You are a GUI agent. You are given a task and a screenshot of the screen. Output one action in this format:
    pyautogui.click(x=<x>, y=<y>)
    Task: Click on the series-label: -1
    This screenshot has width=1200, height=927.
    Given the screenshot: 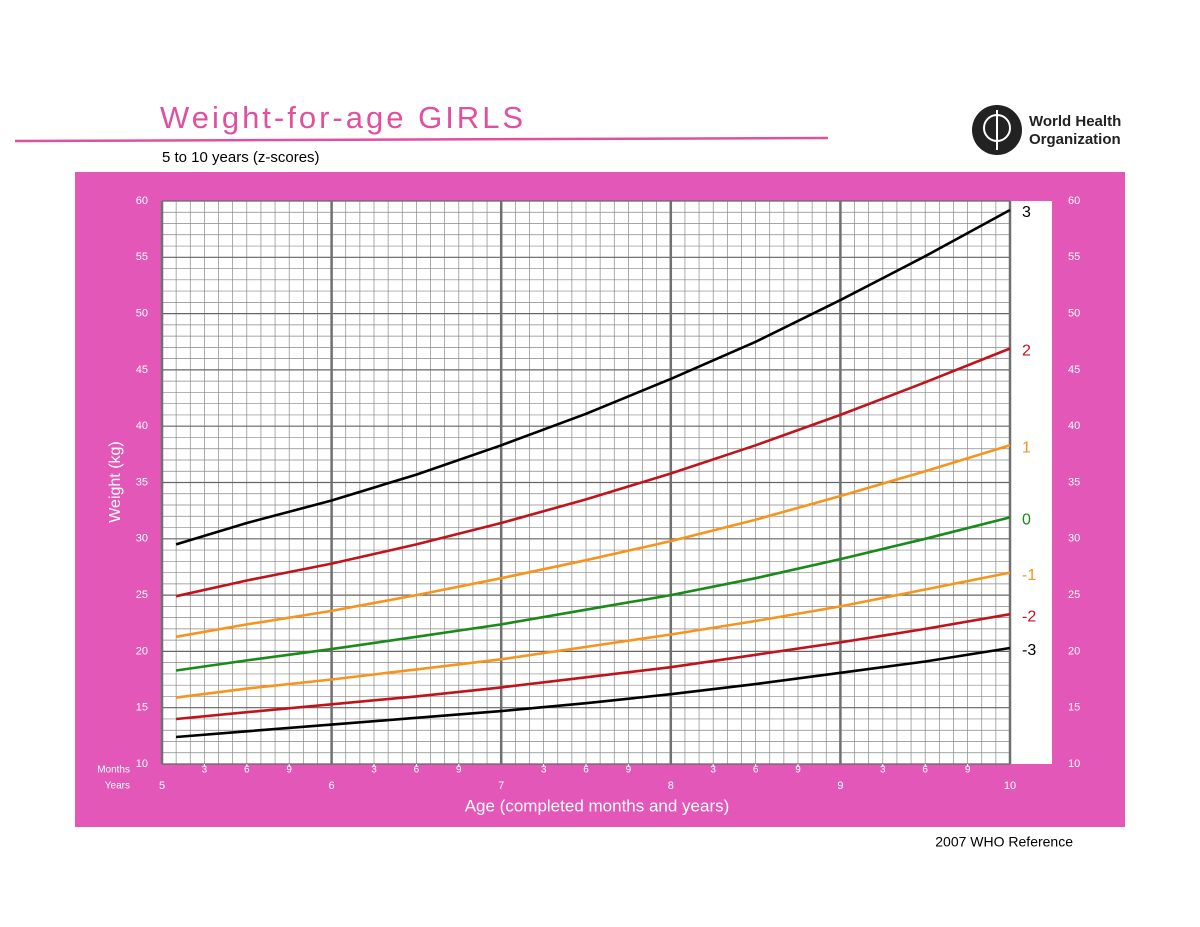 What is the action you would take?
    pyautogui.click(x=1029, y=575)
    